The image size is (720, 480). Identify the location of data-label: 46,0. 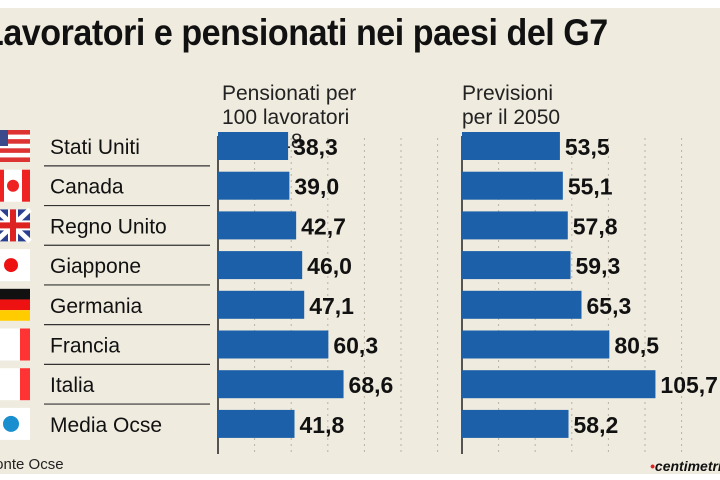
(329, 266).